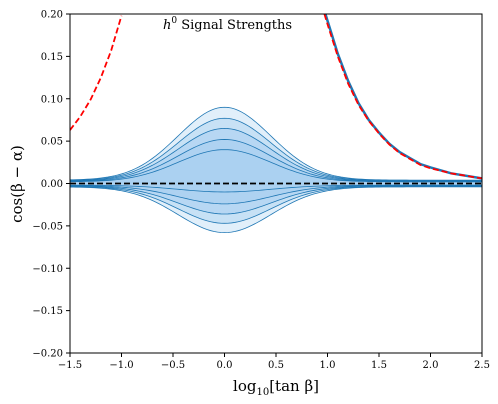  I want to click on x-tick-label: 2.0, so click(431, 365).